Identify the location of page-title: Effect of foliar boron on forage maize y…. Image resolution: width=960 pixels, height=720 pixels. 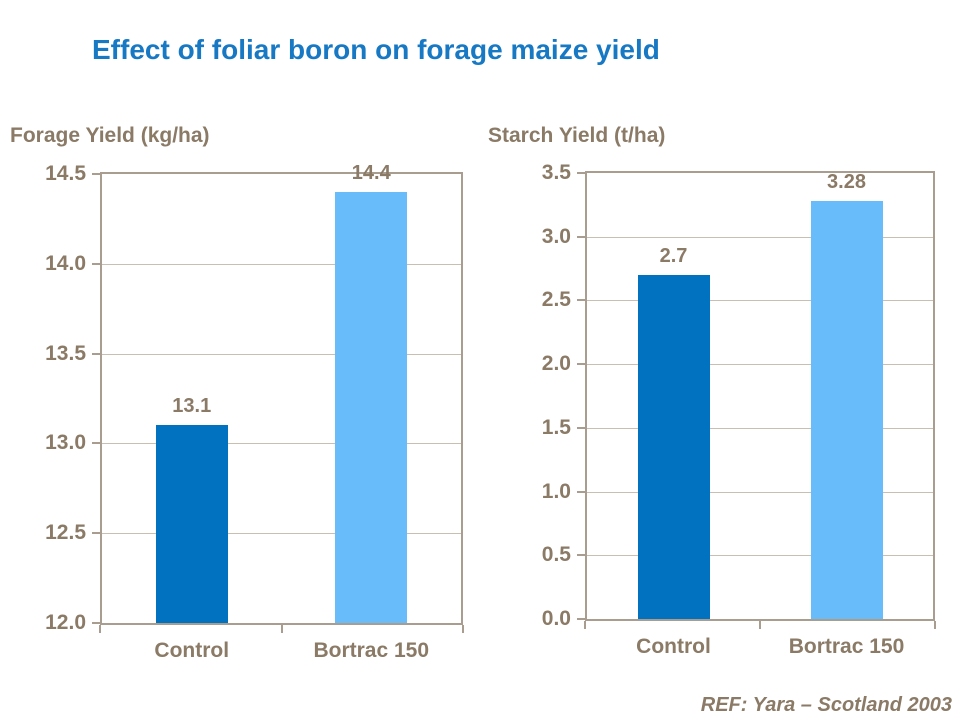
(376, 49).